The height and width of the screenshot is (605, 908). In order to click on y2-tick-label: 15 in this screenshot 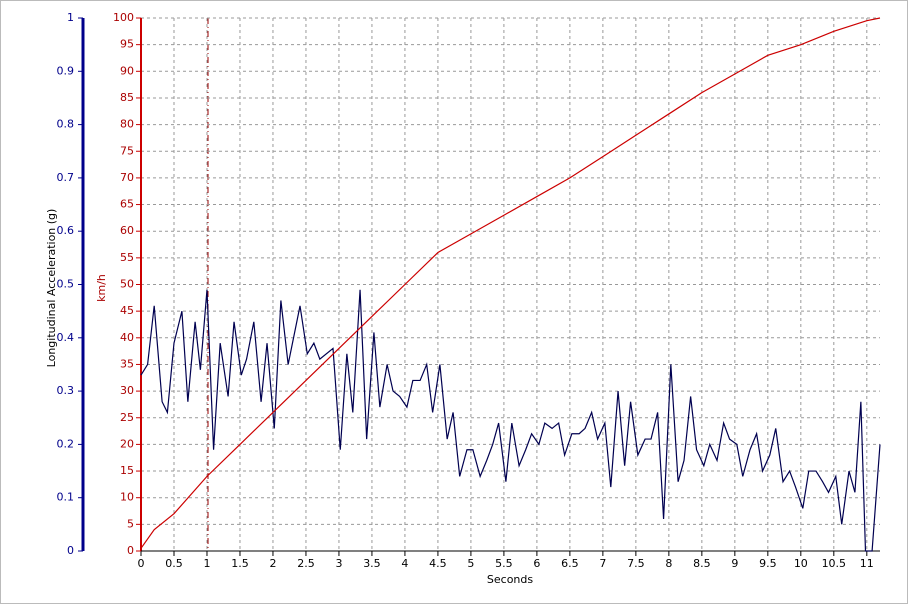, I will do `click(127, 470)`.